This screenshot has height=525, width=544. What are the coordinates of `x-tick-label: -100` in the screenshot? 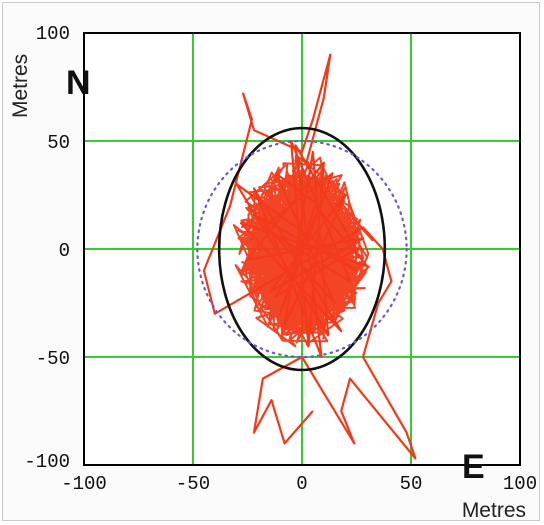 It's located at (84, 484).